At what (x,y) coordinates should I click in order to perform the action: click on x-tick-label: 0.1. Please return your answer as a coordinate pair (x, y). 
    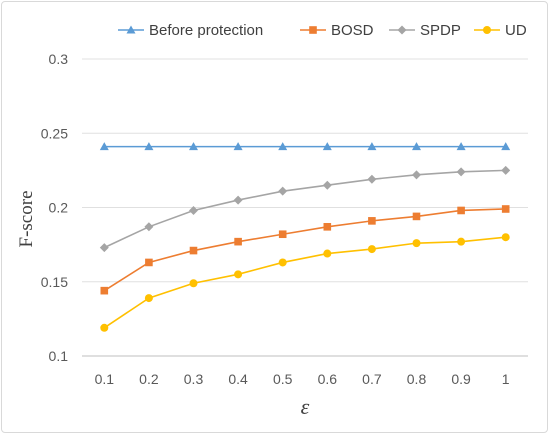
    Looking at the image, I should click on (105, 379).